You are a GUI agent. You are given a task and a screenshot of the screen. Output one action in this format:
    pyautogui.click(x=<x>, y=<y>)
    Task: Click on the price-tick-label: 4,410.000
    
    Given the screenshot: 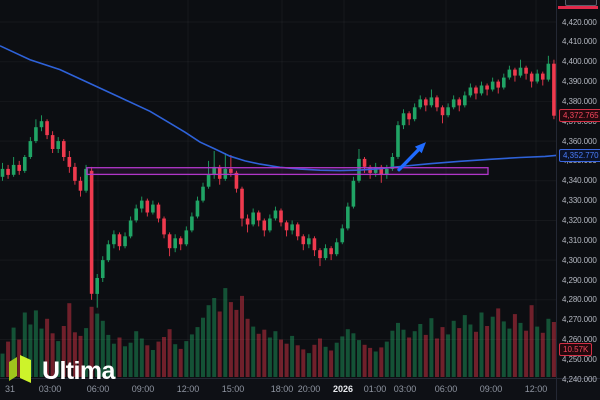 What is the action you would take?
    pyautogui.click(x=579, y=42)
    